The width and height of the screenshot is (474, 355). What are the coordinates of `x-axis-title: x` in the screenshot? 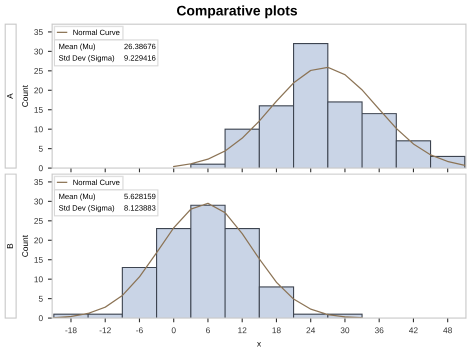 It's located at (259, 344).